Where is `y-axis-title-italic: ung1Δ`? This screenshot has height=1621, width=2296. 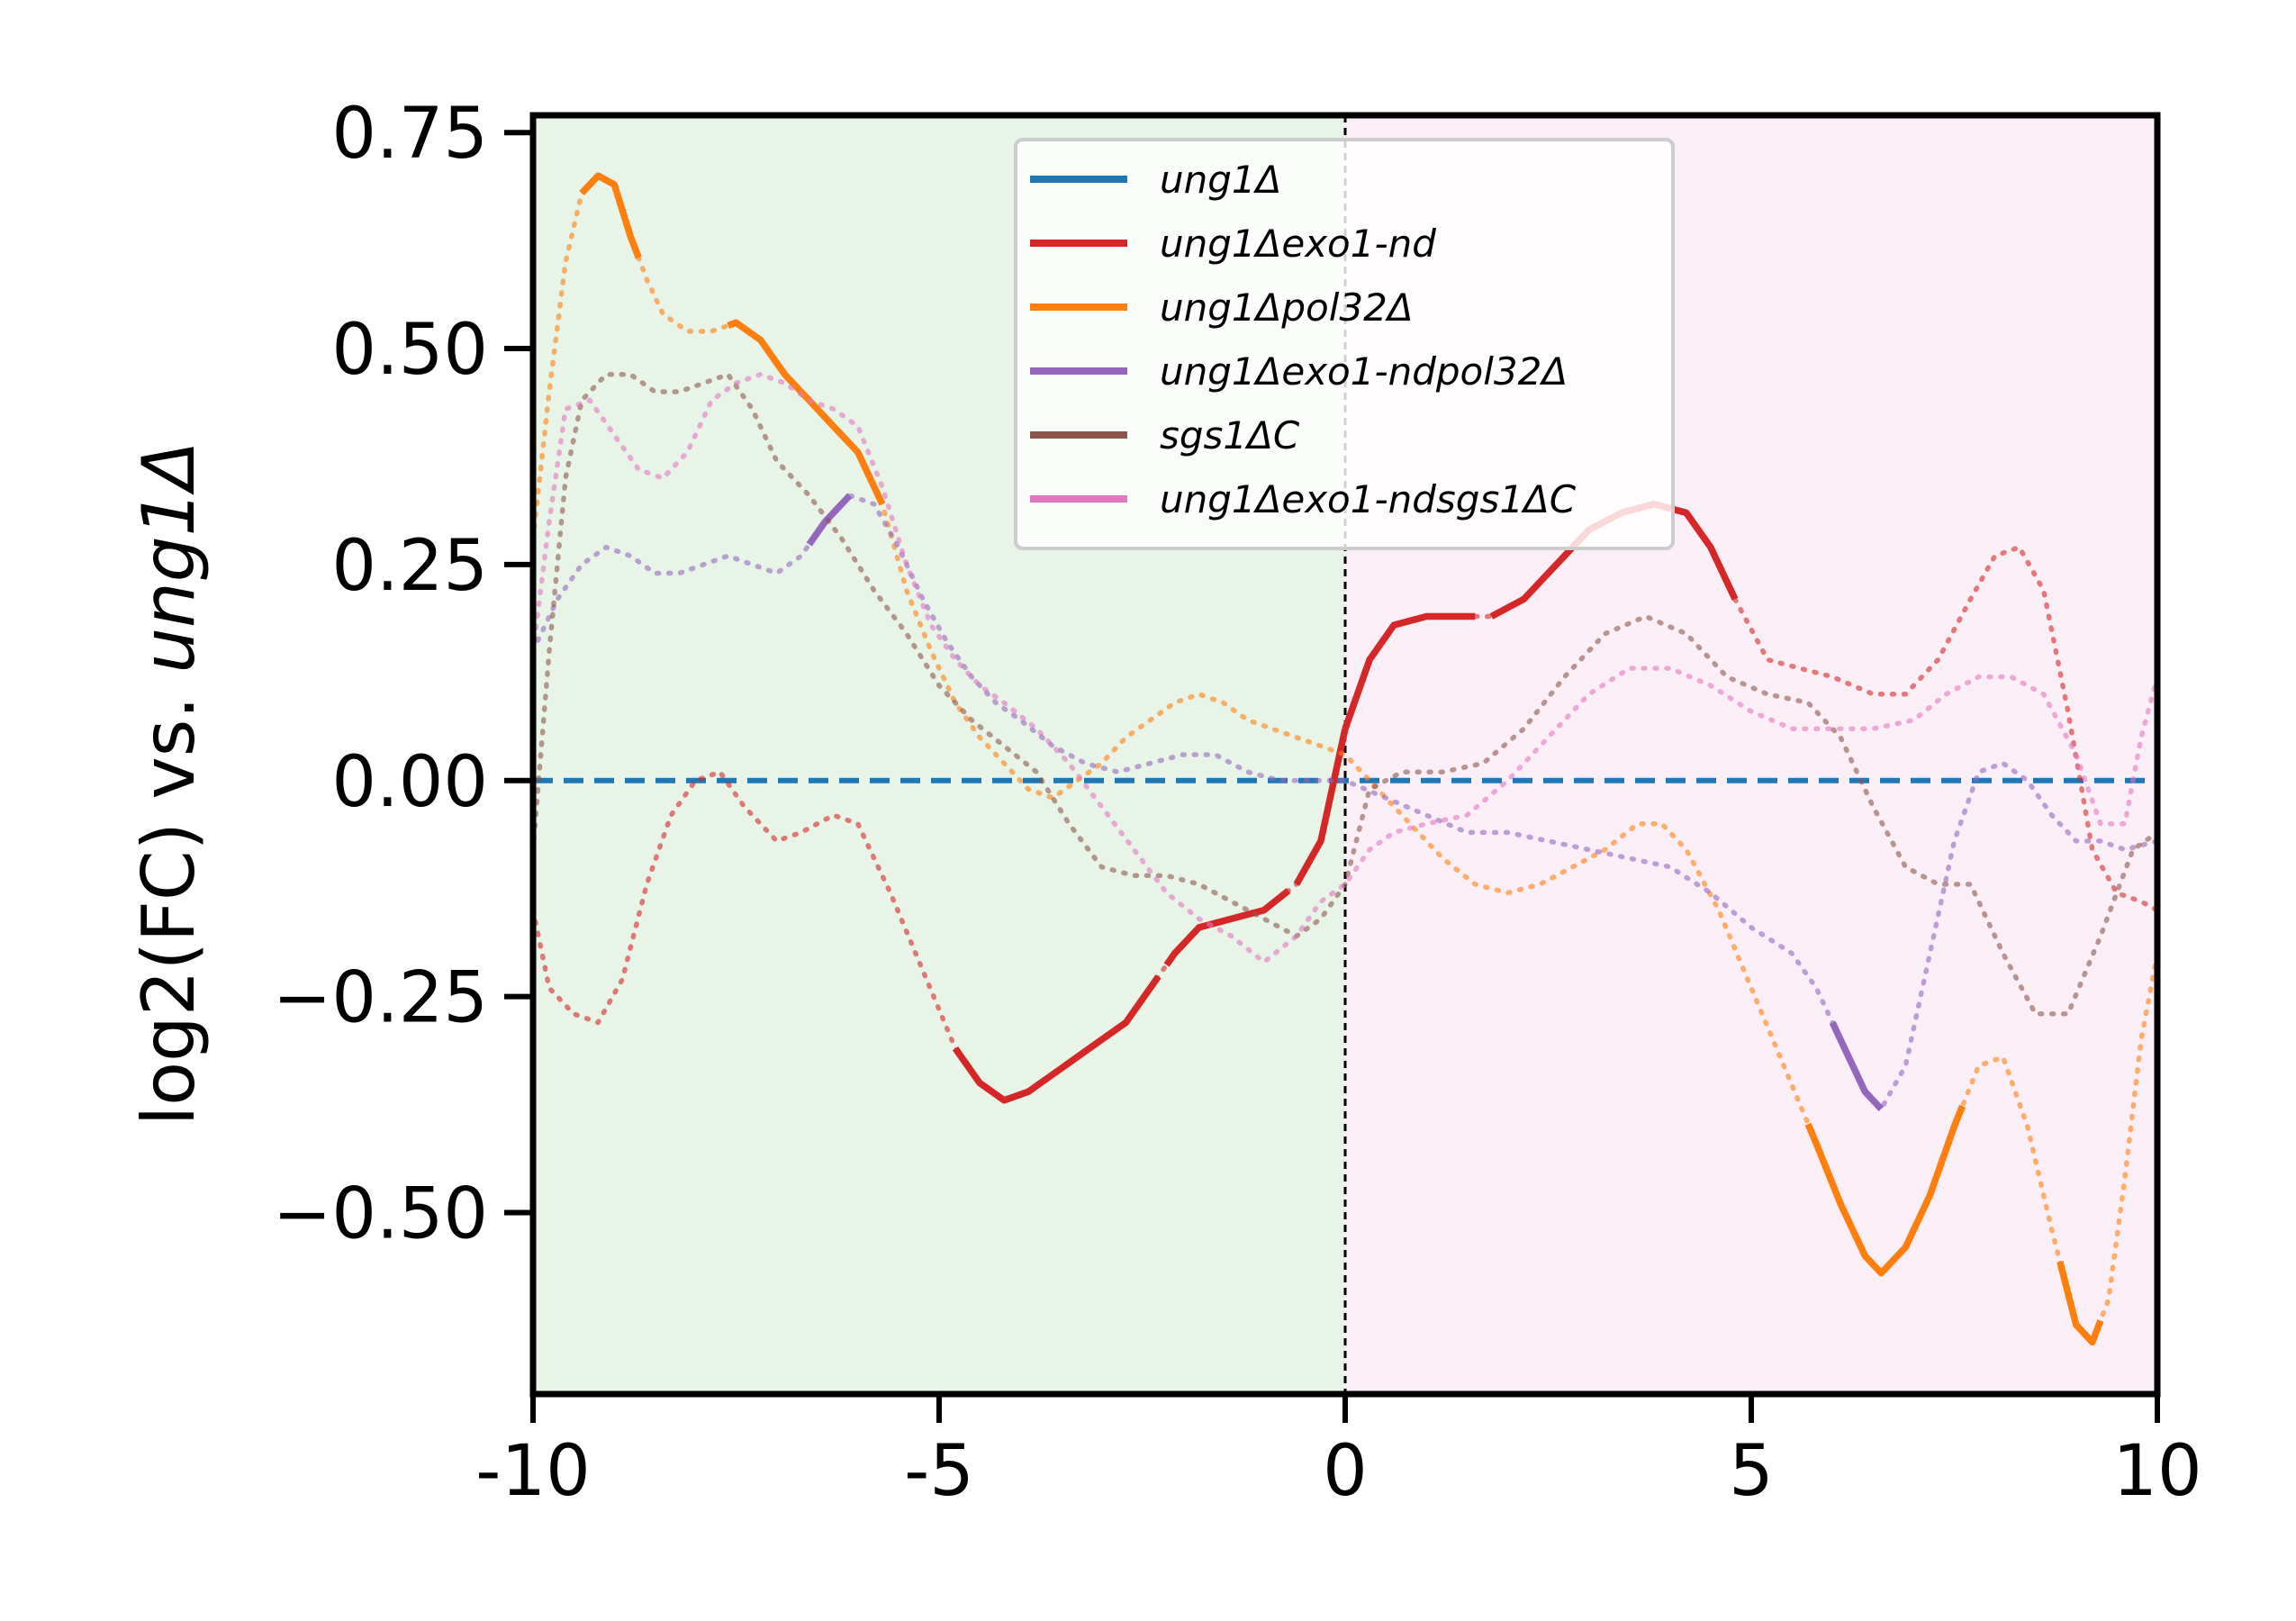
y-axis-title-italic: ung1Δ is located at coordinates (169, 557).